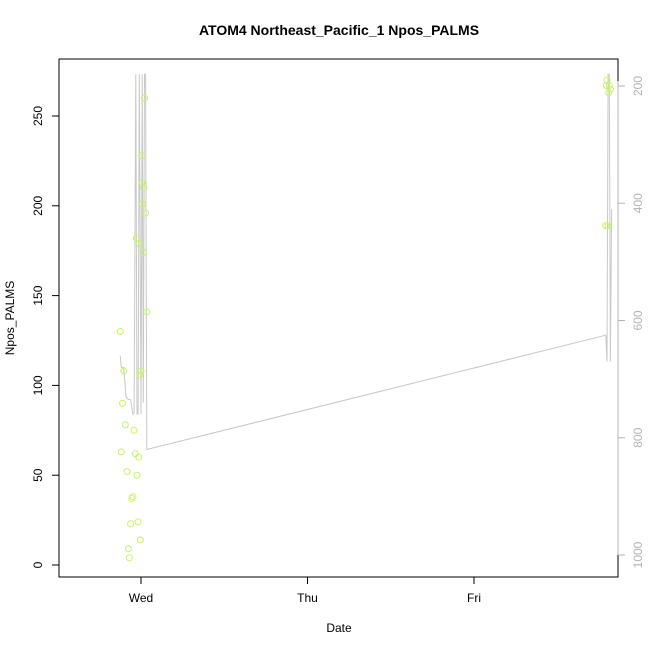  Describe the element at coordinates (38, 475) in the screenshot. I see `y-tick-label: 50` at that location.